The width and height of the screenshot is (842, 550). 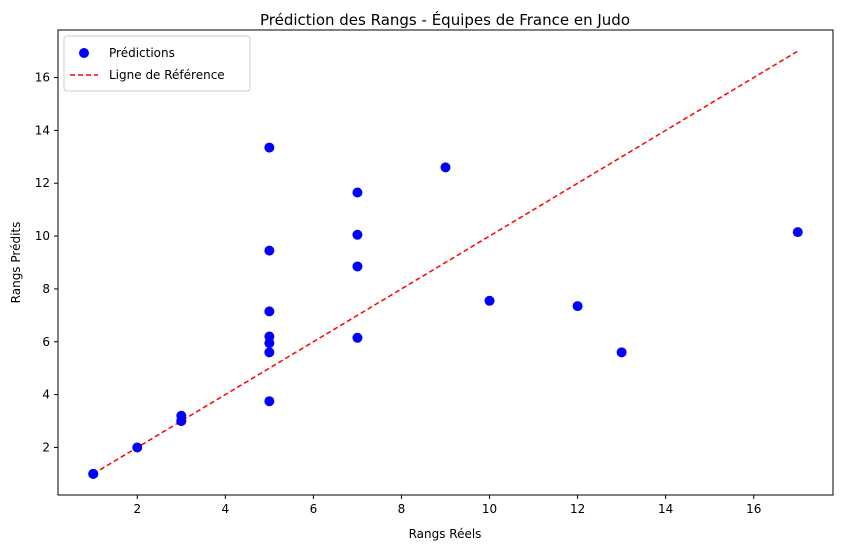 I want to click on y-tick-label: 4, so click(x=46, y=395).